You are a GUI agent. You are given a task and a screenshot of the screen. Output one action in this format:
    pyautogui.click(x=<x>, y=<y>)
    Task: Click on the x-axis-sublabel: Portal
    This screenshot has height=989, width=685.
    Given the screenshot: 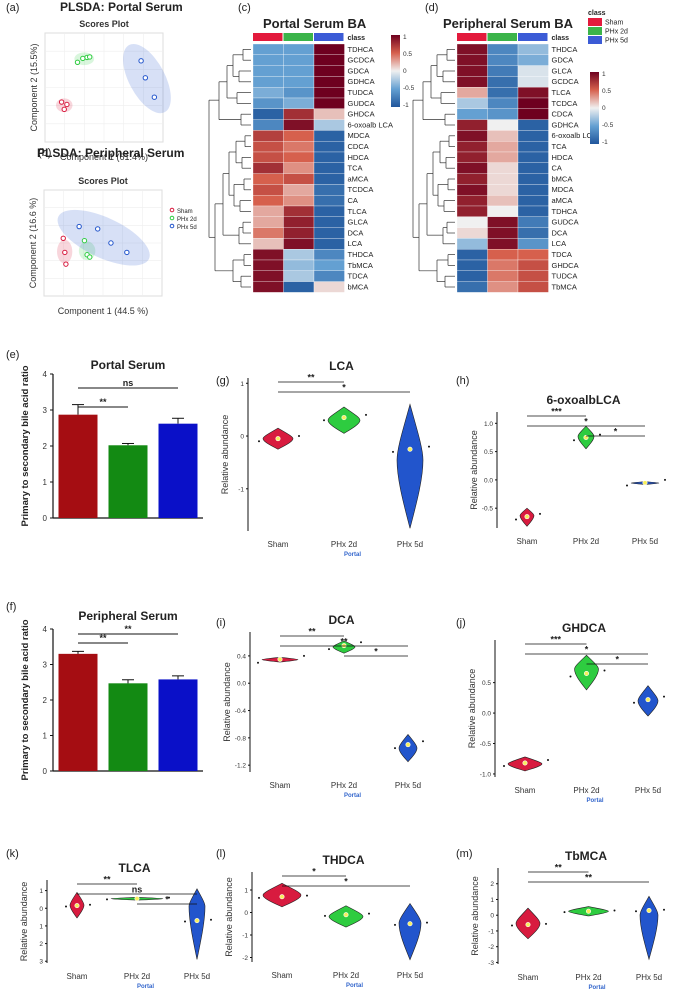 What is the action you would take?
    pyautogui.click(x=597, y=987)
    